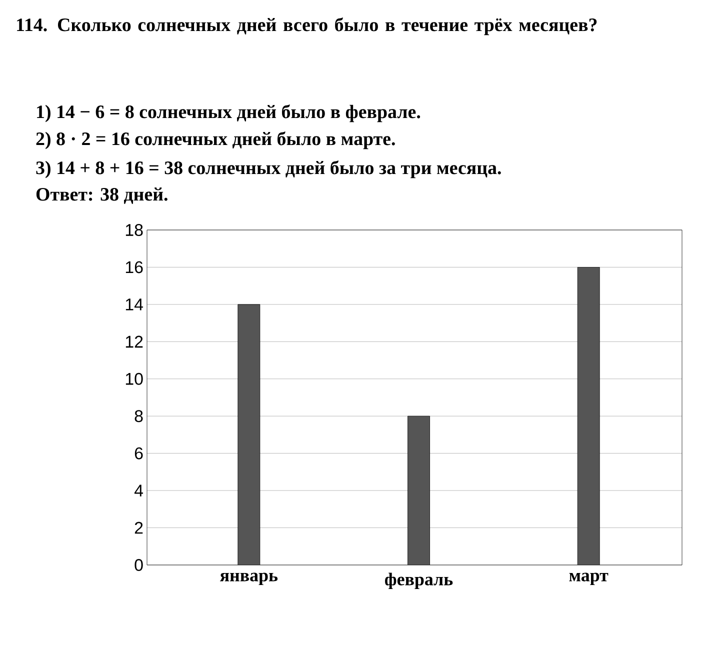  Describe the element at coordinates (134, 304) in the screenshot. I see `y-tick-label: 14` at that location.